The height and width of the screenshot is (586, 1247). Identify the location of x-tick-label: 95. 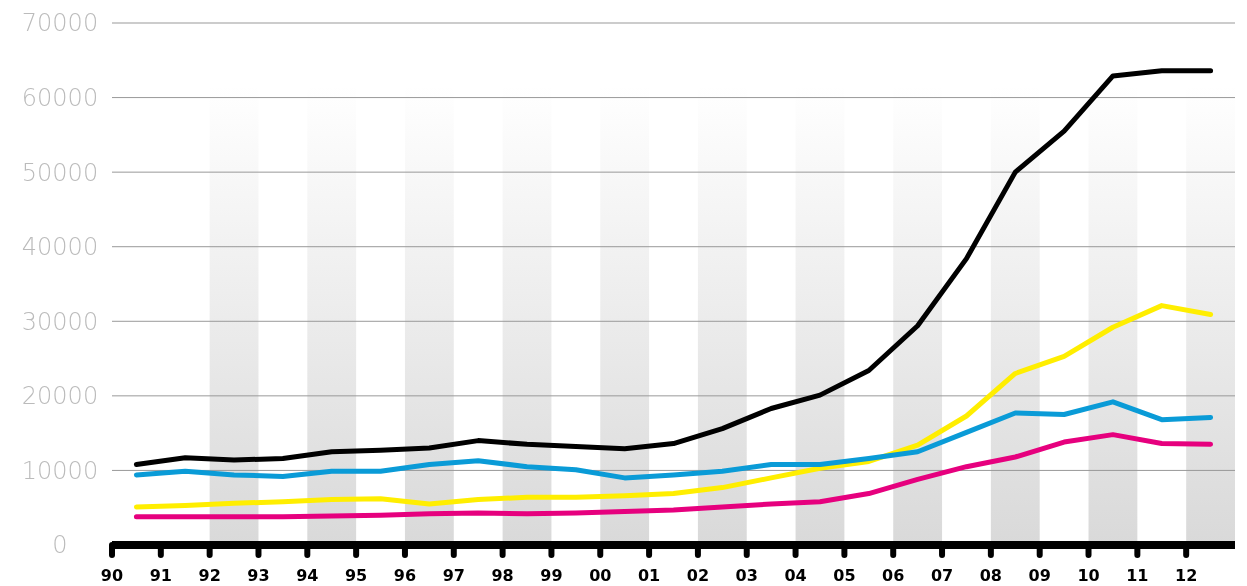
(356, 575).